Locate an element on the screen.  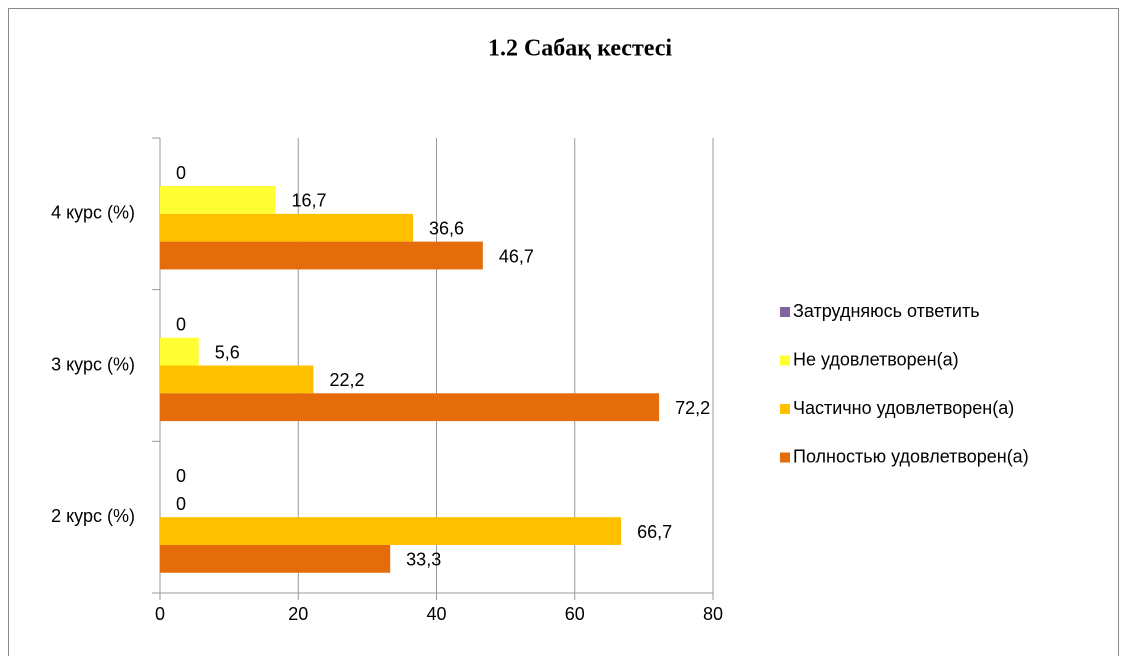
data-label: 16,7 is located at coordinates (308, 201).